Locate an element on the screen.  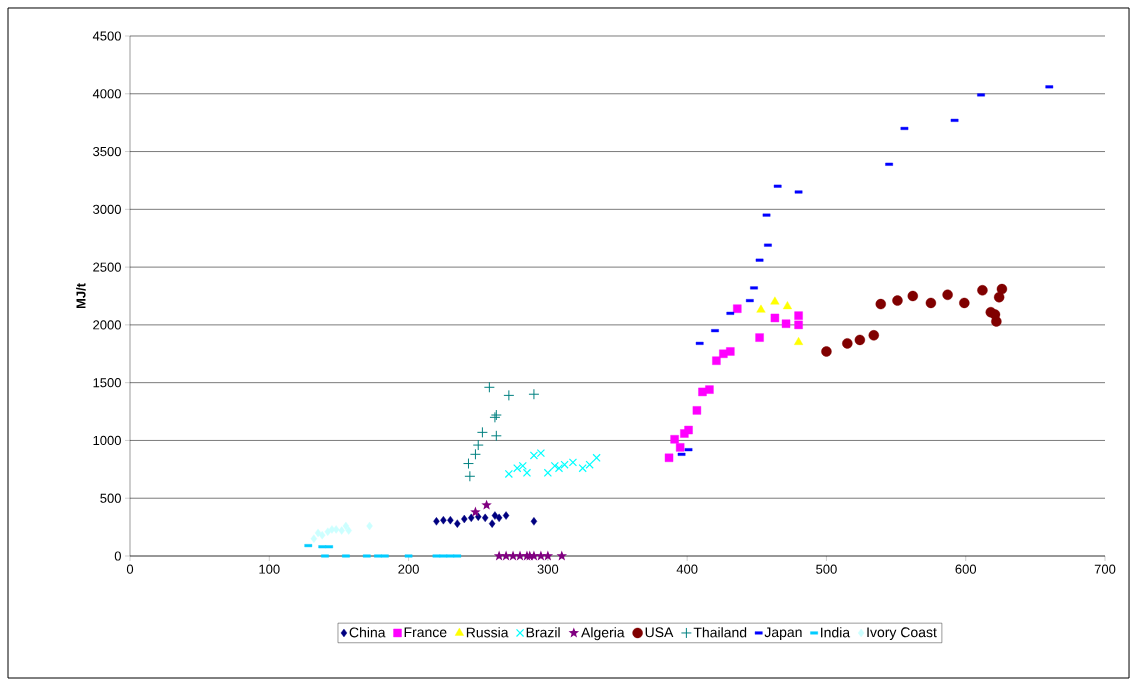
legend-label: Algeria is located at coordinates (603, 634).